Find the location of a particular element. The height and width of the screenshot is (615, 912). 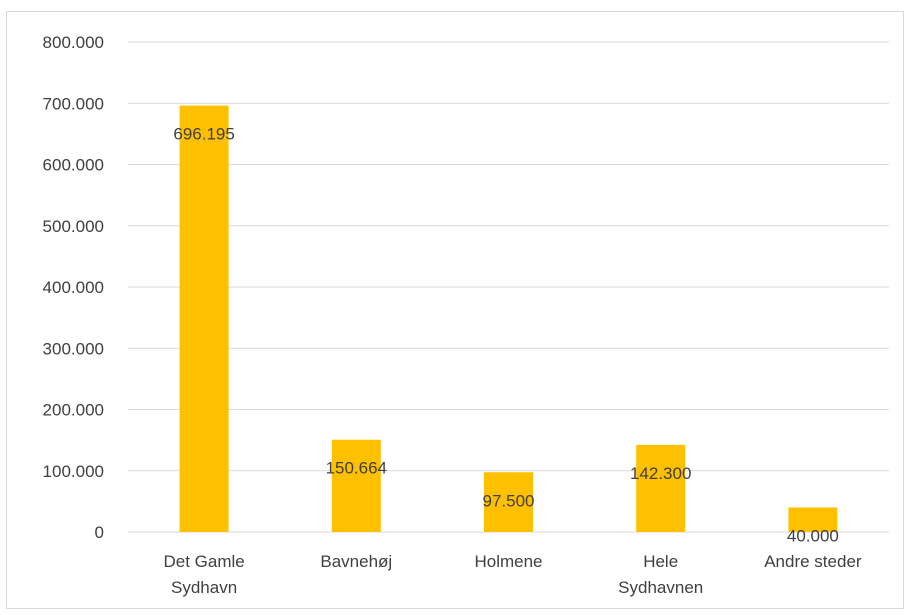

y-tick-label: 0 is located at coordinates (99, 532).